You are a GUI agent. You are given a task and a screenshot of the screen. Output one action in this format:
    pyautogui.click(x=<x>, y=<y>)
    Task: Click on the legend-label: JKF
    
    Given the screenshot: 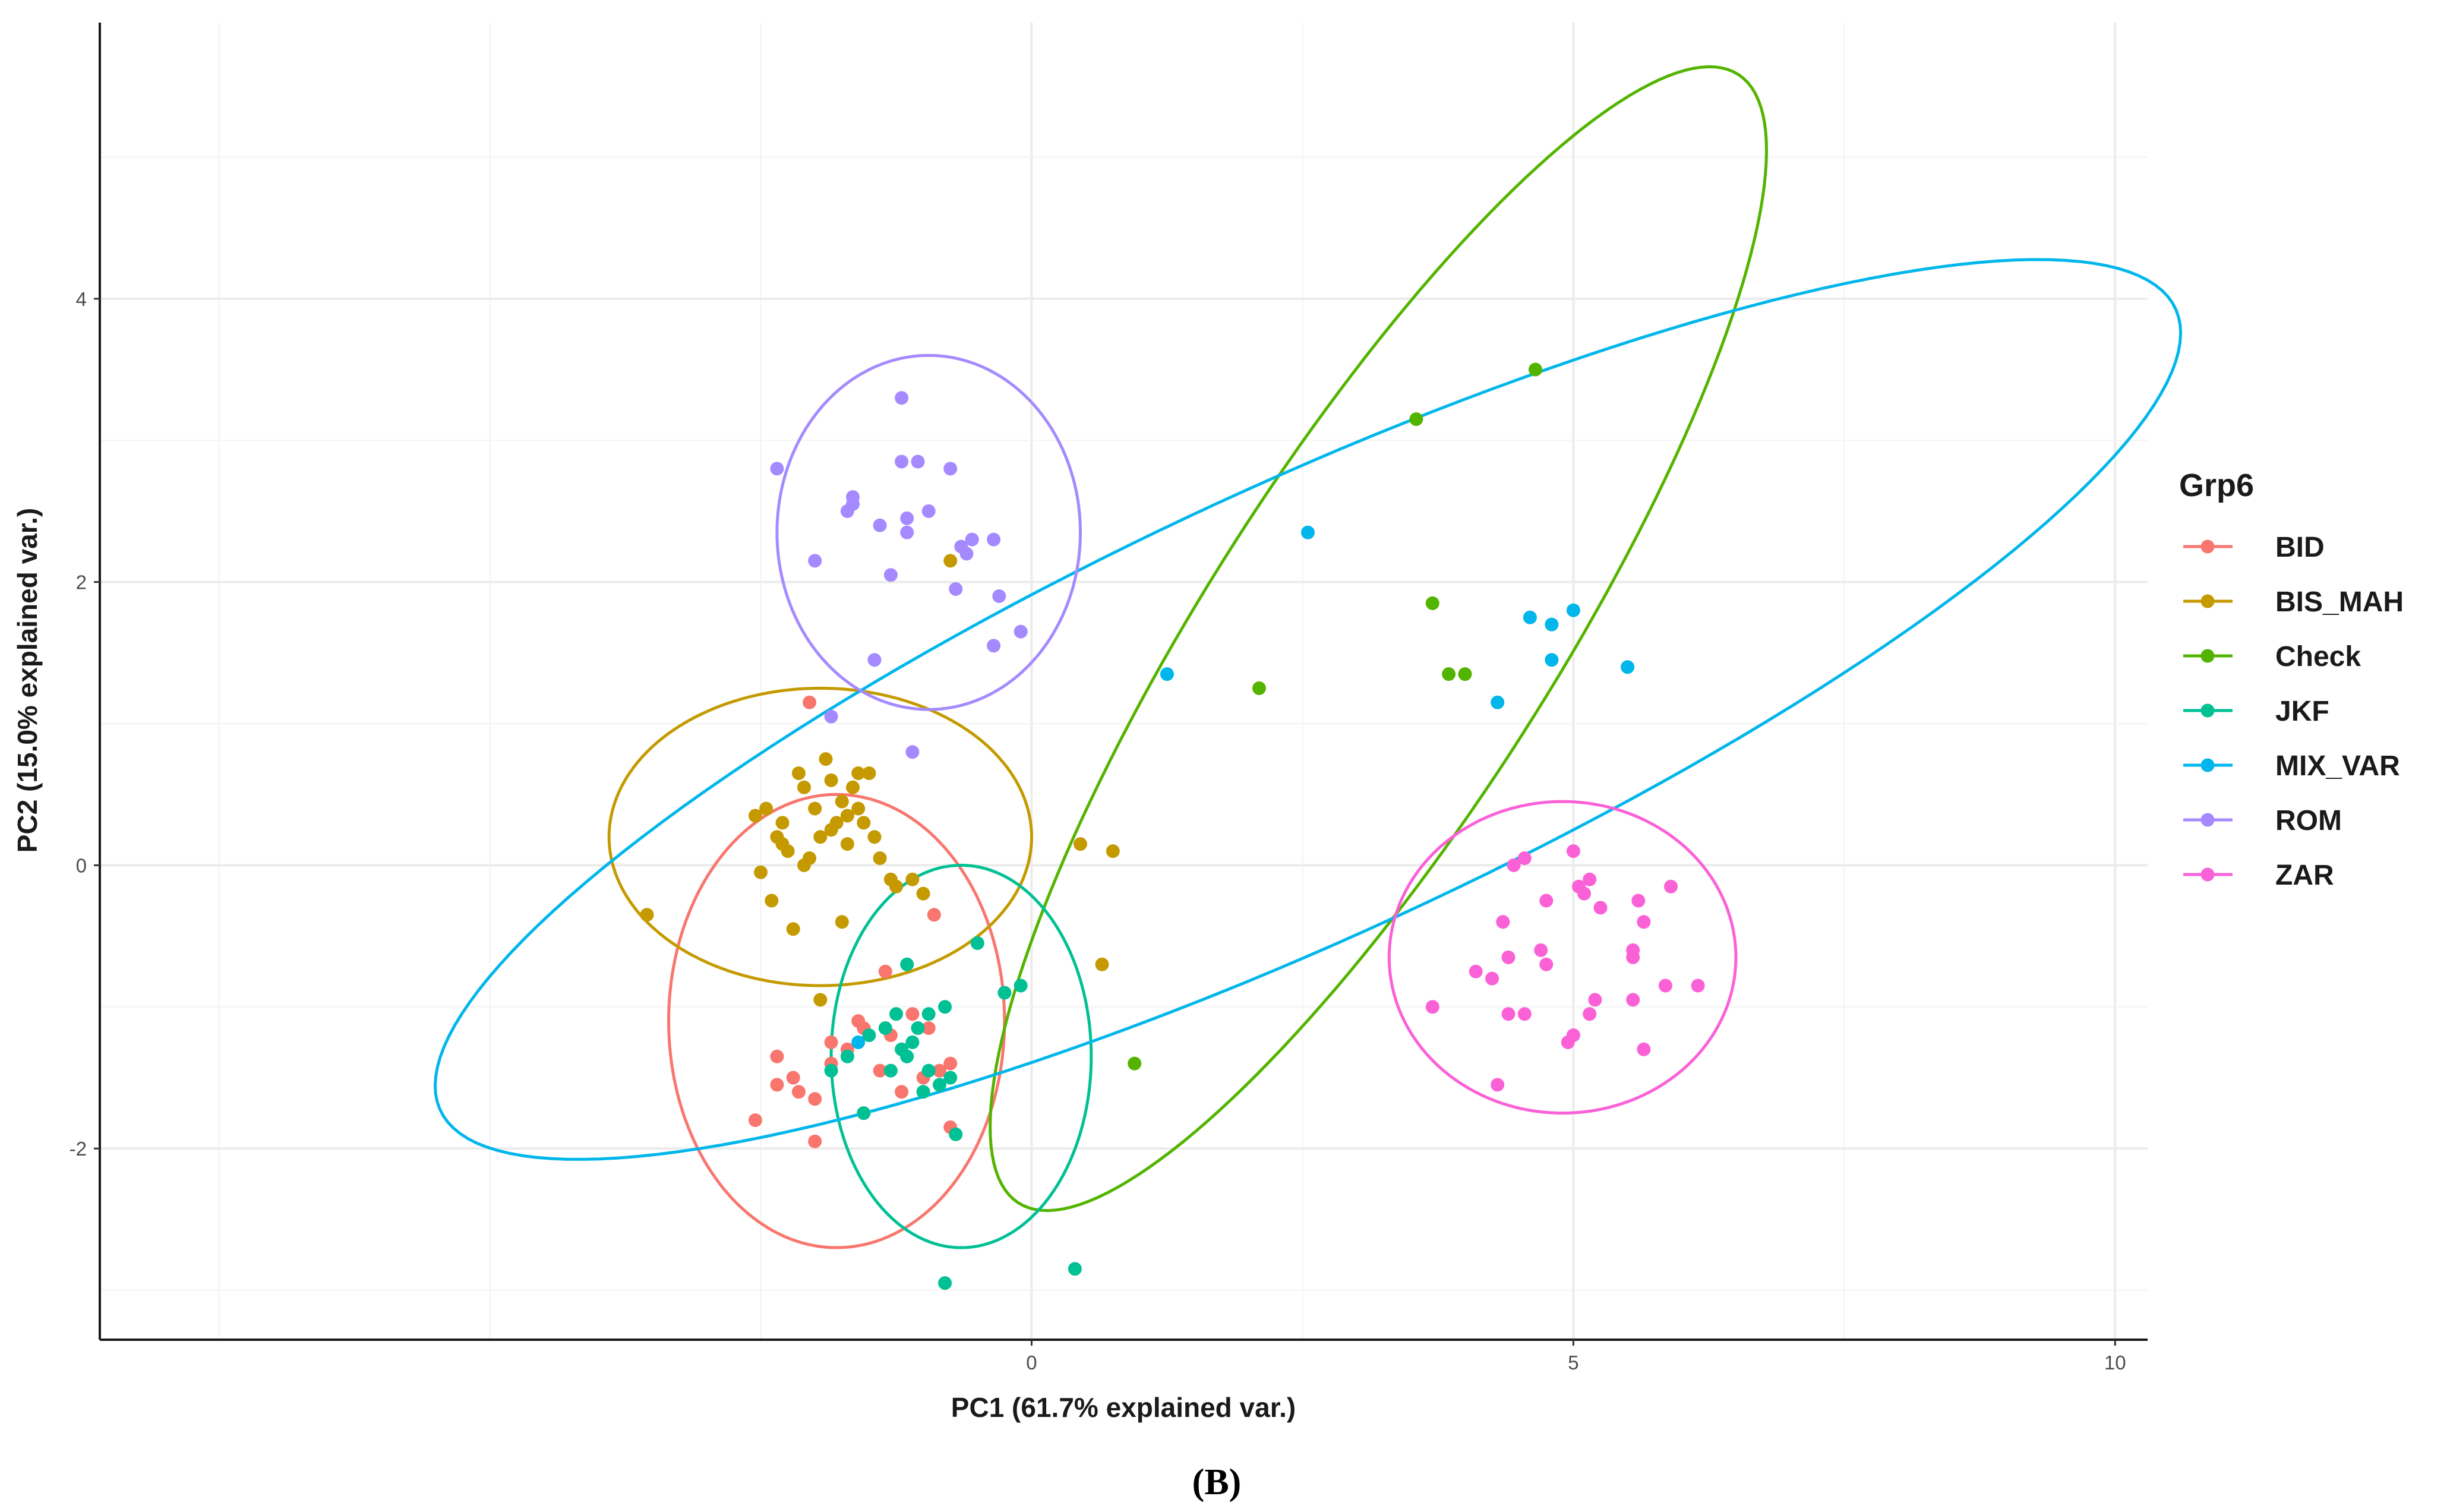 What is the action you would take?
    pyautogui.click(x=2302, y=711)
    